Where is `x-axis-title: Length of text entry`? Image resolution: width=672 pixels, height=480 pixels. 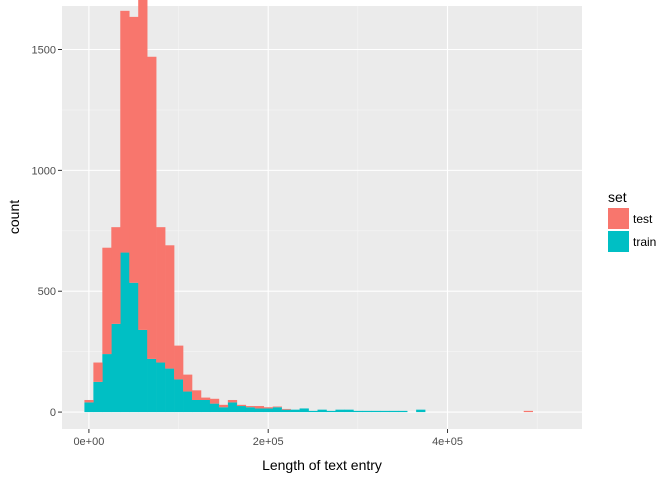
x-axis-title: Length of text entry is located at coordinates (322, 465).